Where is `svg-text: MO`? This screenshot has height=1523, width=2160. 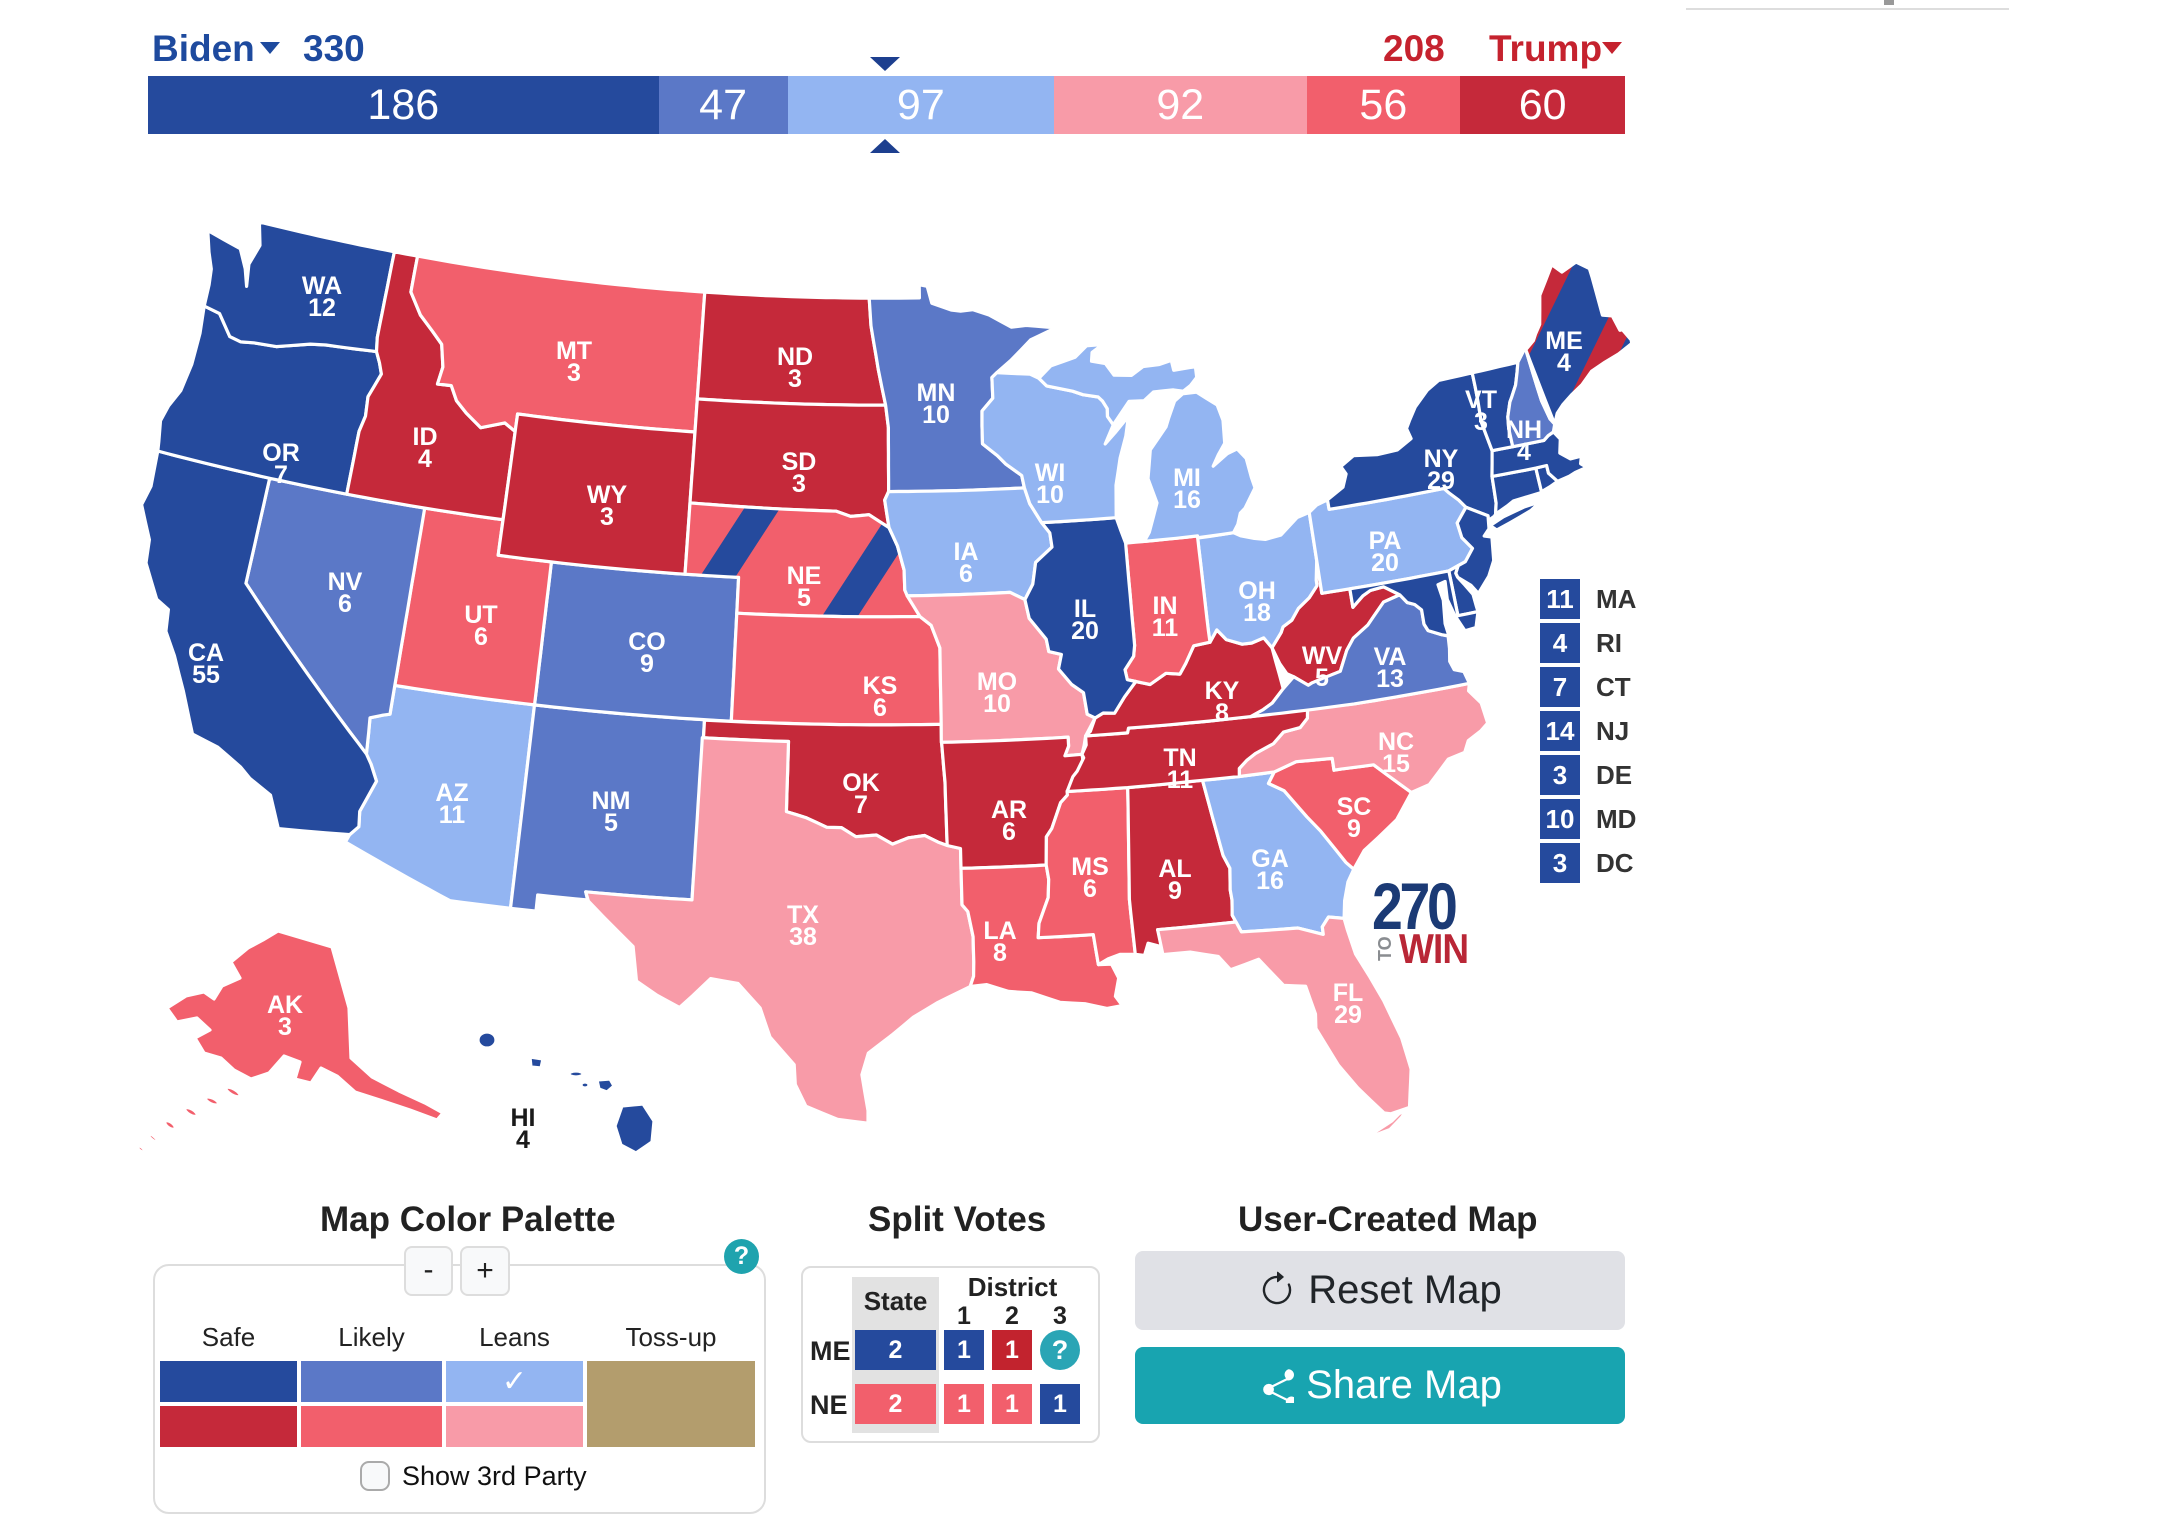
svg-text: MO is located at coordinates (997, 682).